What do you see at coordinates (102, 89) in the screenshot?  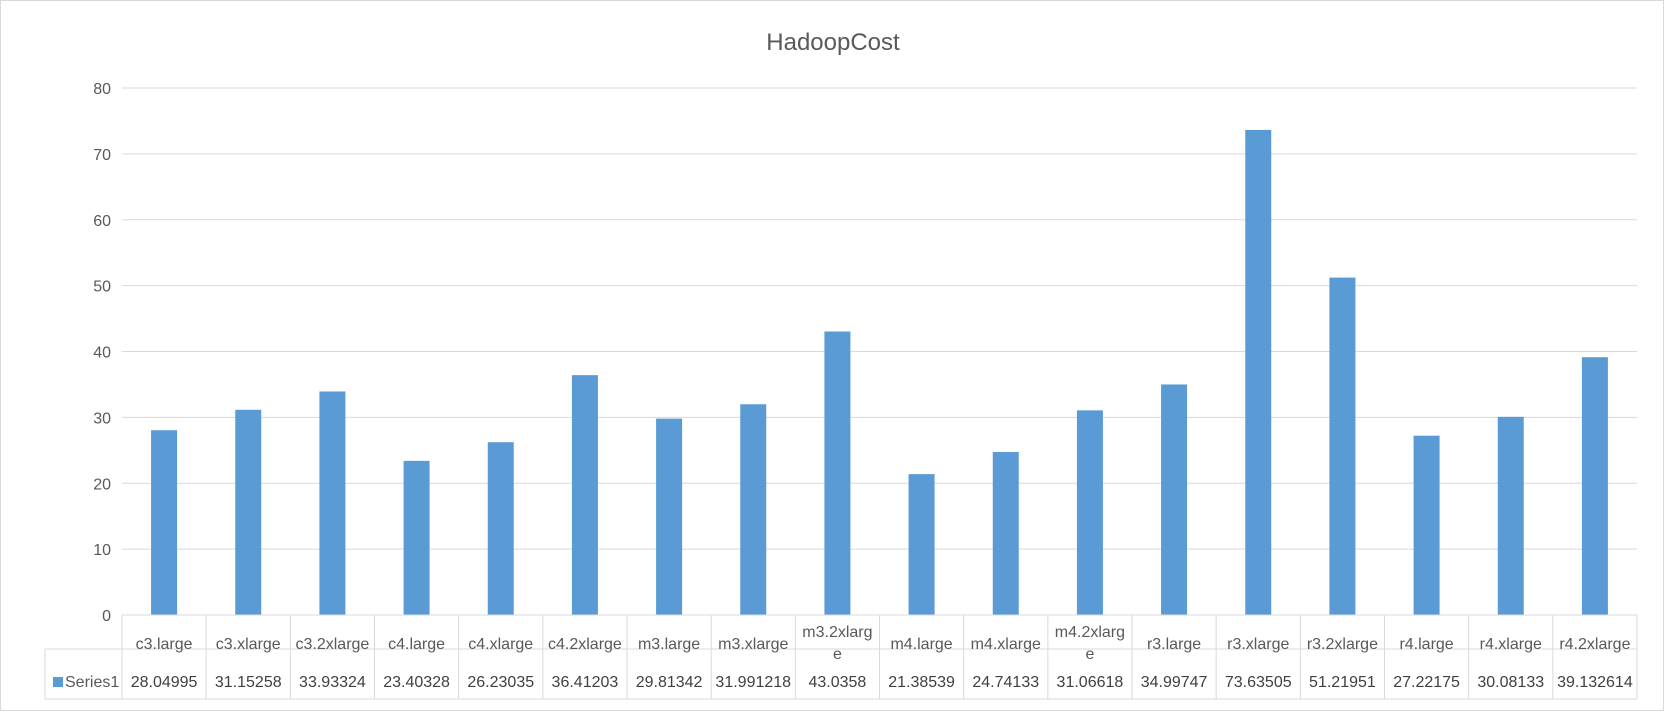 I see `y-tick-label: 80` at bounding box center [102, 89].